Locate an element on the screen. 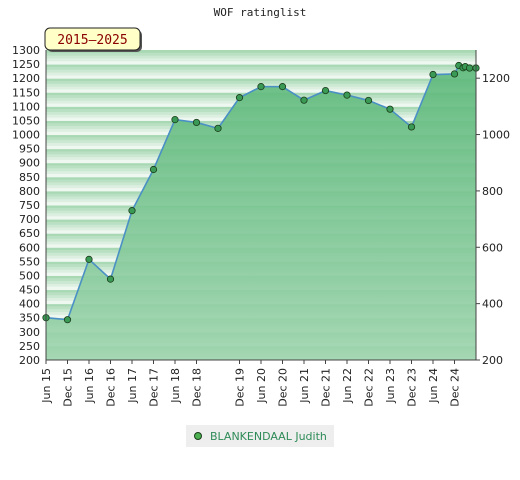  period-badge is located at coordinates (92, 39).